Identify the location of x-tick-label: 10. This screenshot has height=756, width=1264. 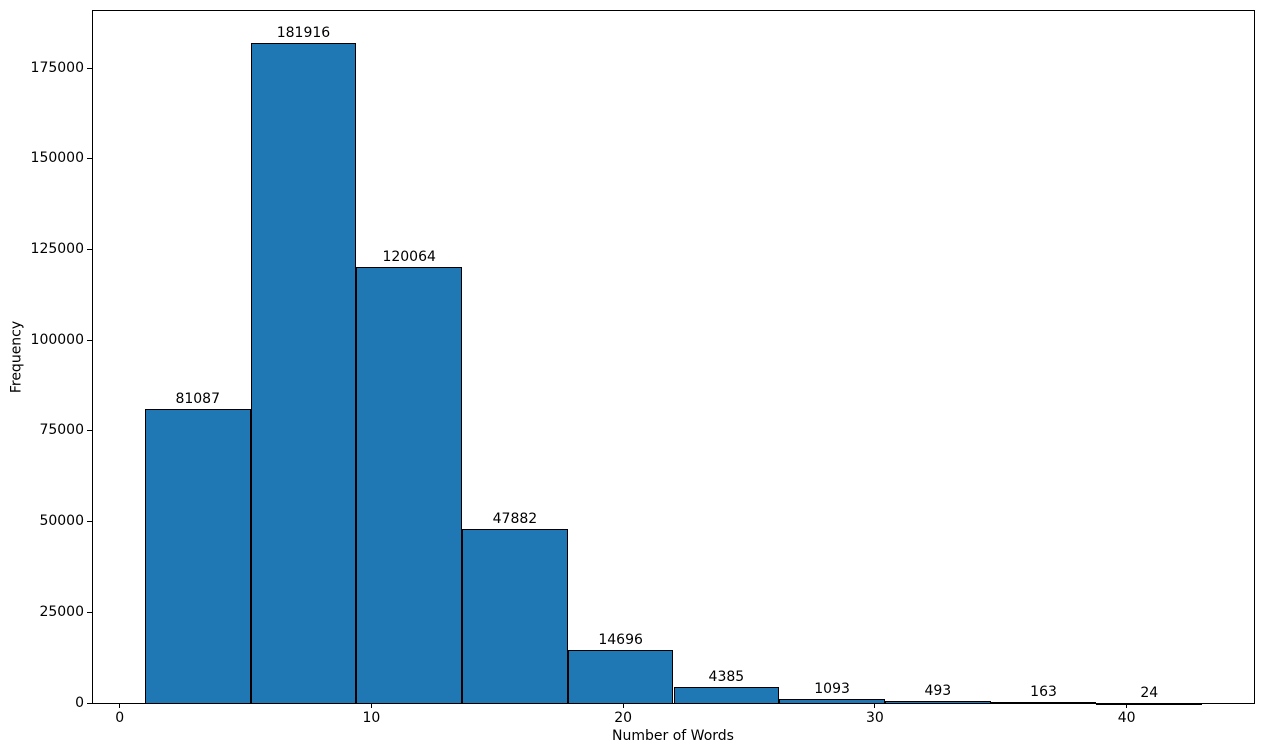
(371, 718).